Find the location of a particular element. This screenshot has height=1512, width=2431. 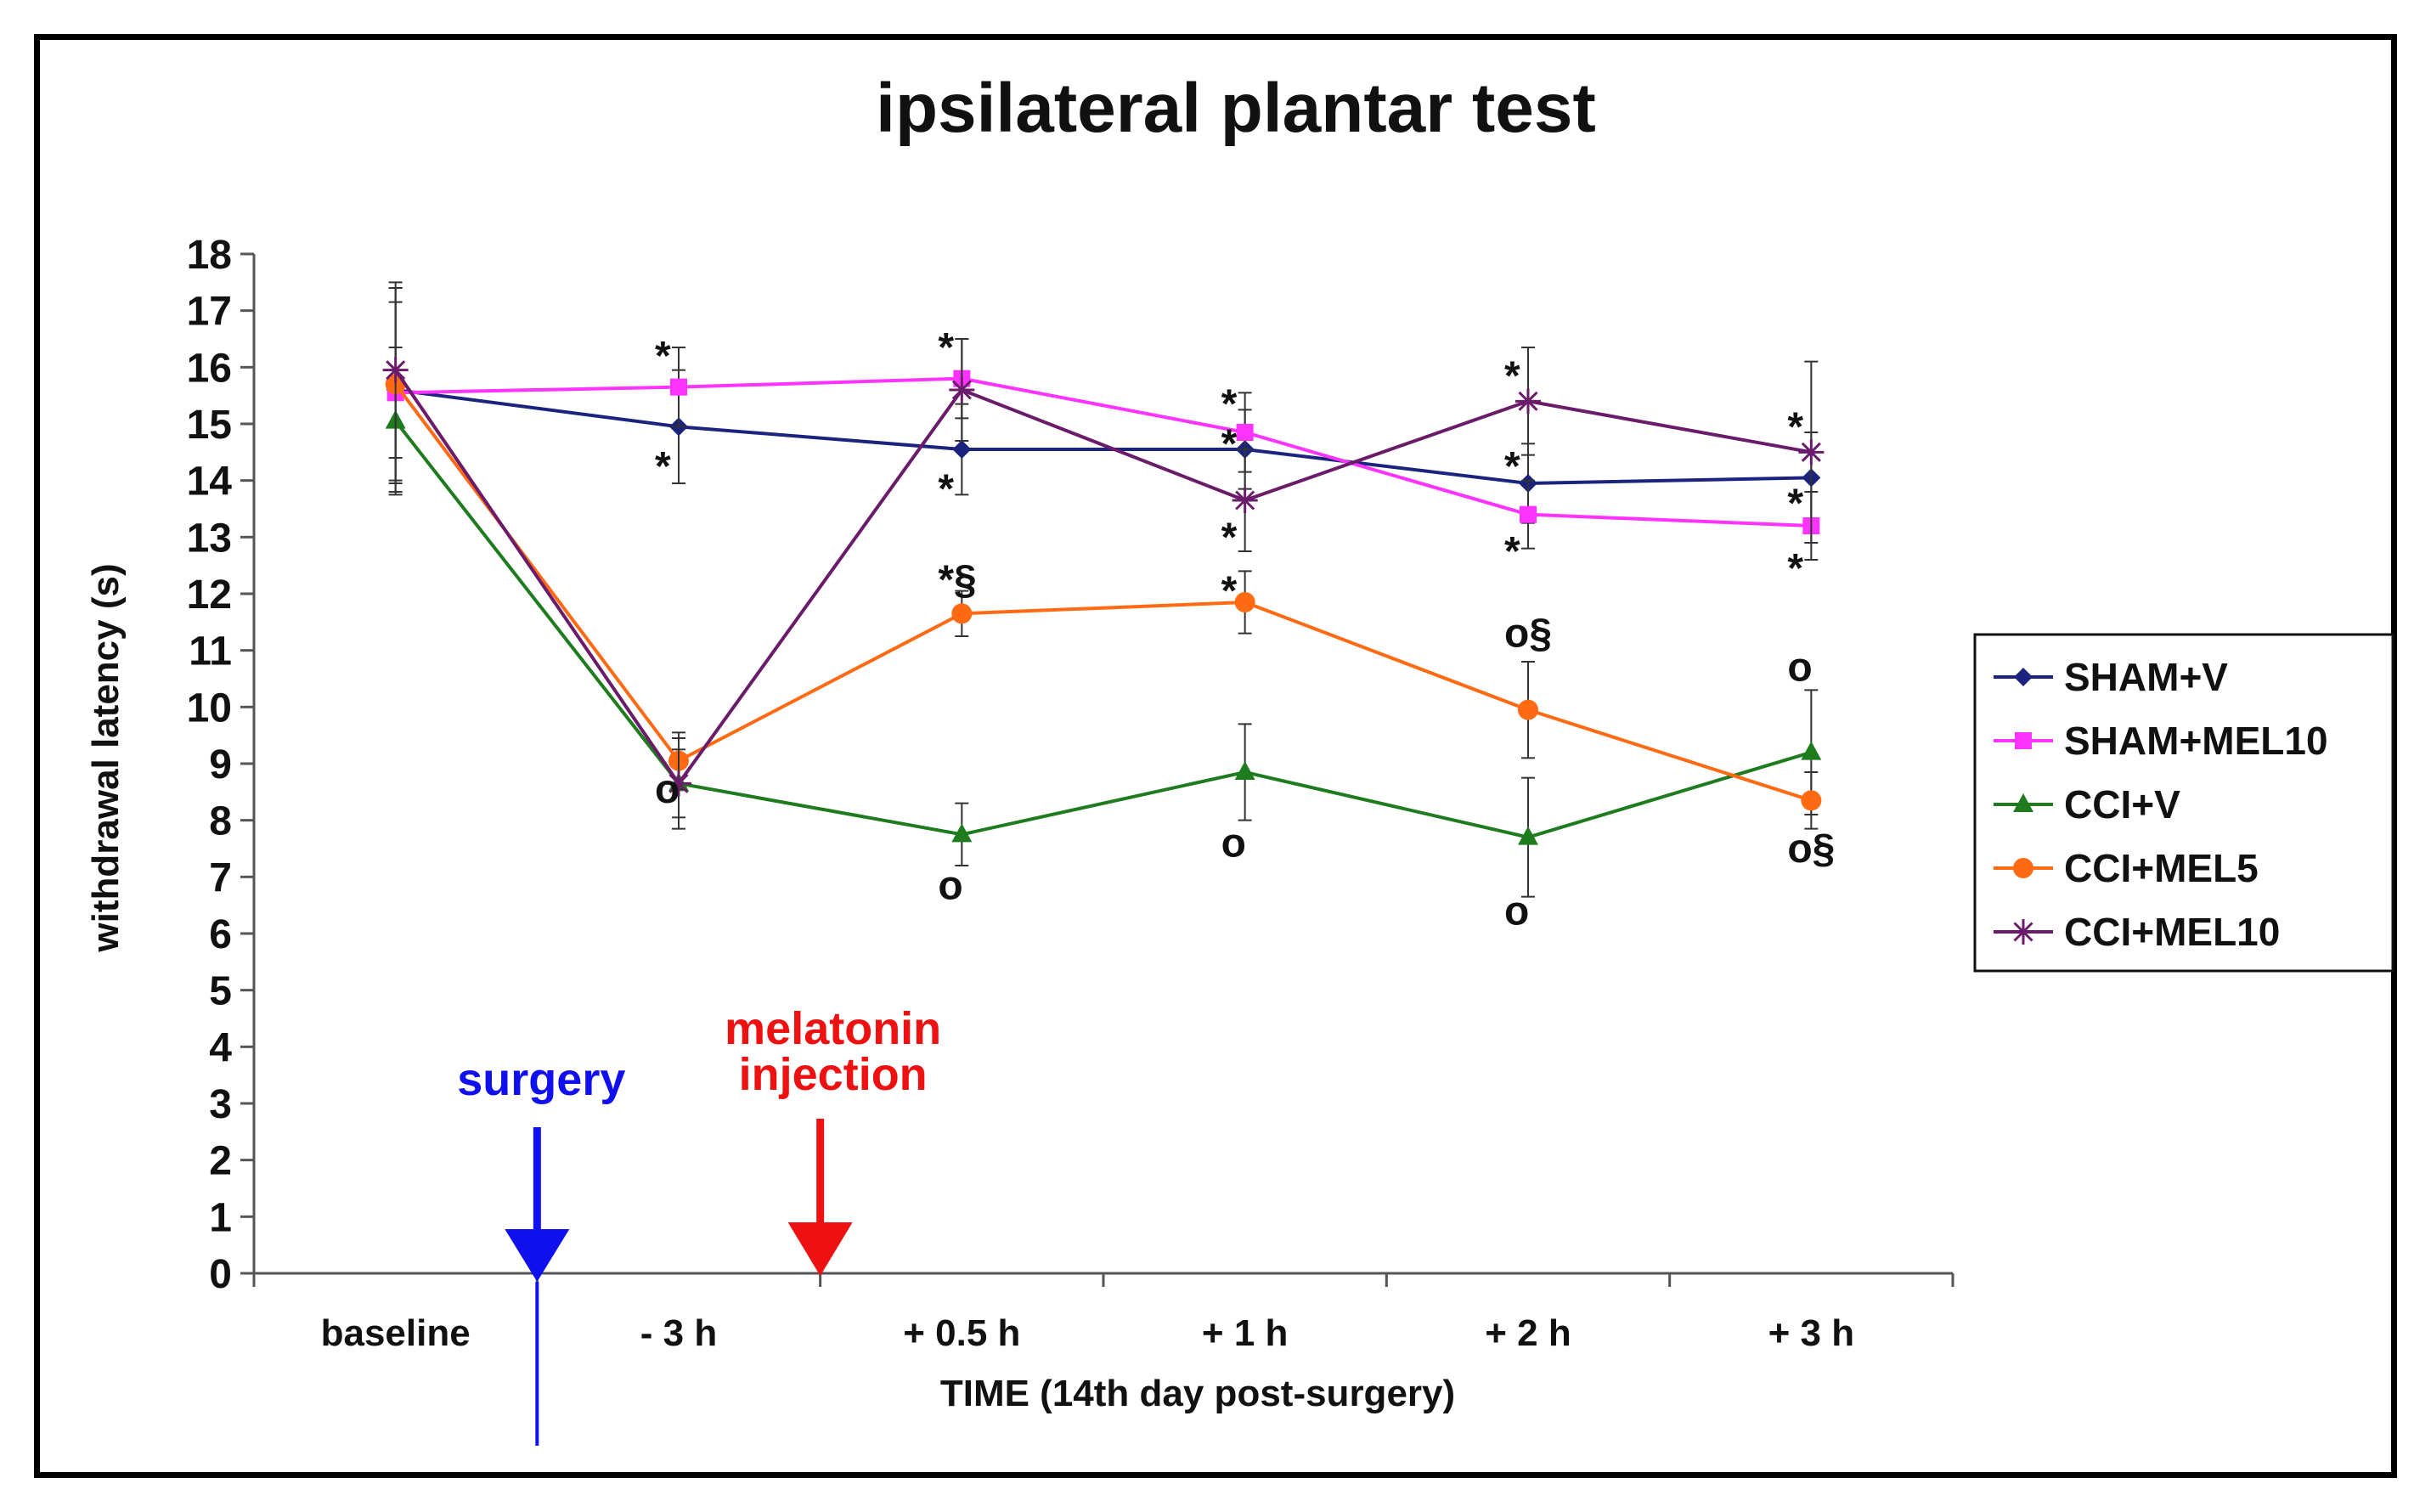

x-tick-label: + 0.5 h is located at coordinates (961, 1333).